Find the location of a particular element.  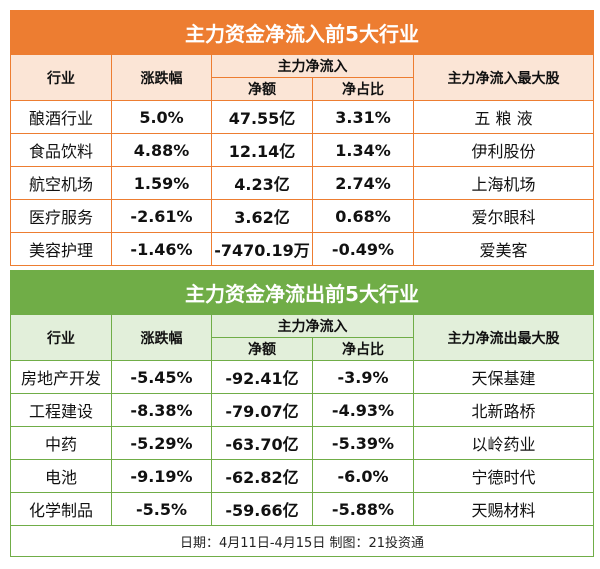

table-row: 美容护理 -1.46% -7470.19万 -0.49% 爱美客 is located at coordinates (302, 249).